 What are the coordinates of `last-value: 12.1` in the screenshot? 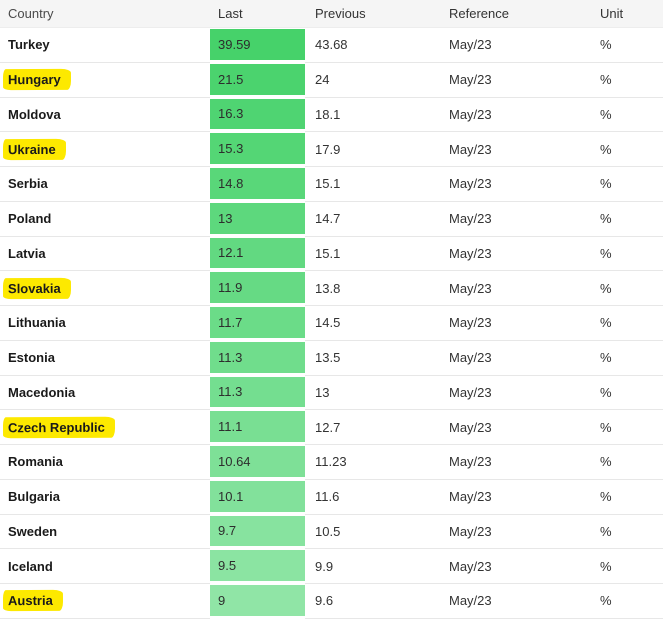 It's located at (257, 253).